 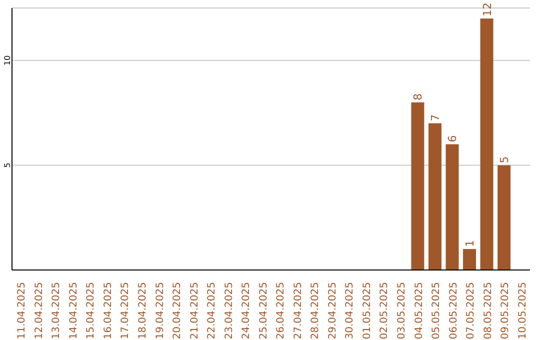 I want to click on x-tick-label: 11.04.2025, so click(x=22, y=311).